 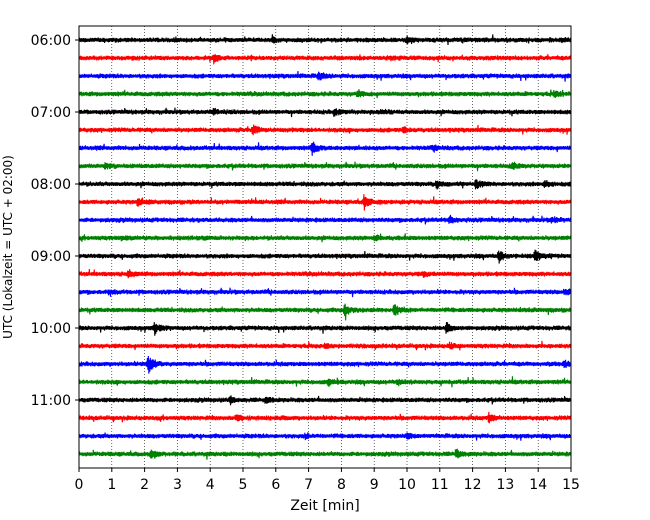 I want to click on x-tick-label: 12, so click(x=473, y=485).